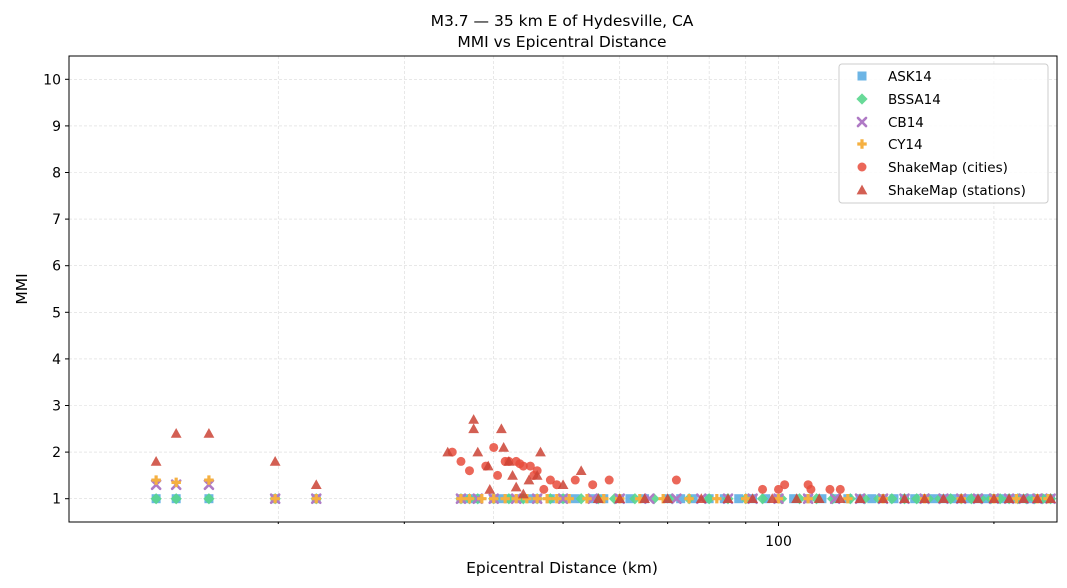  Describe the element at coordinates (914, 100) in the screenshot. I see `legend-label-bssa14: BSSA14` at that location.